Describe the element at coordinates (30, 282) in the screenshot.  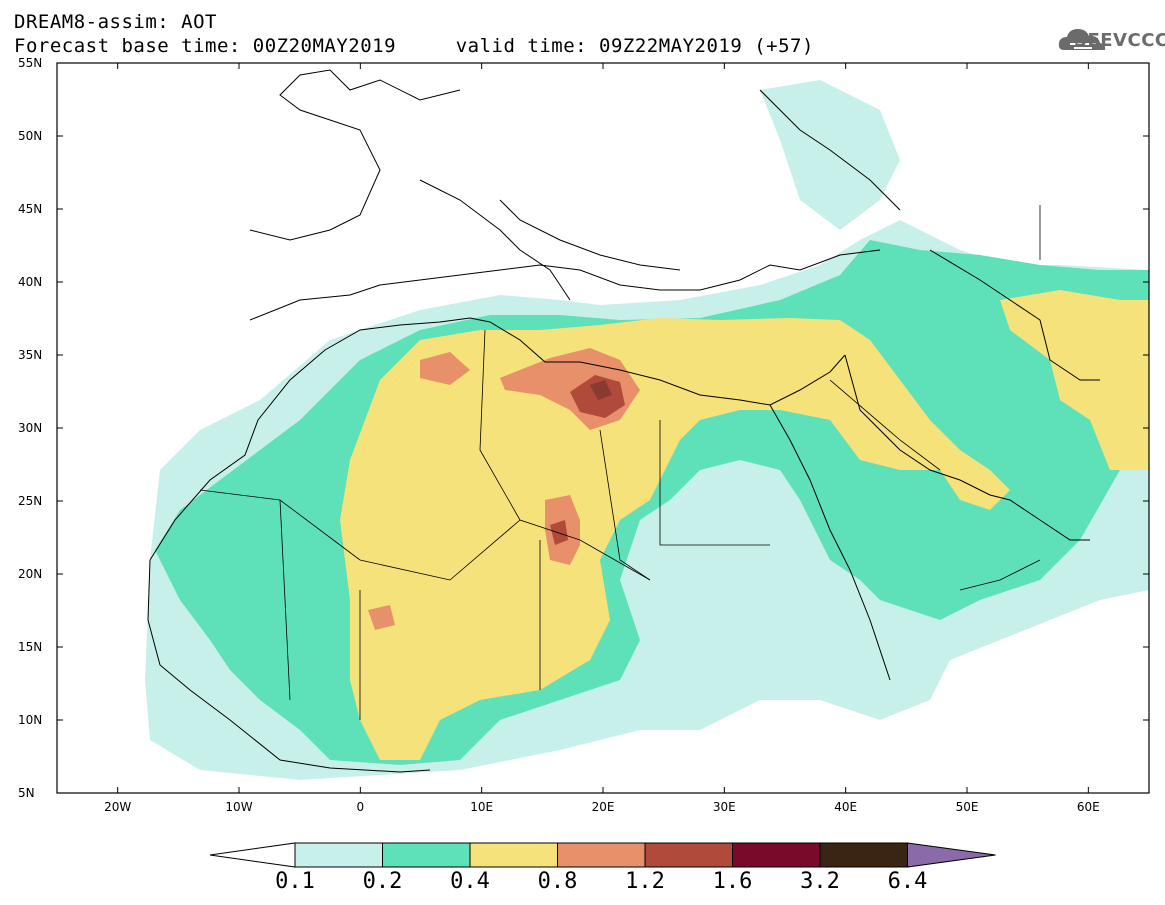
I see `lat-tick-label: 40N` at that location.